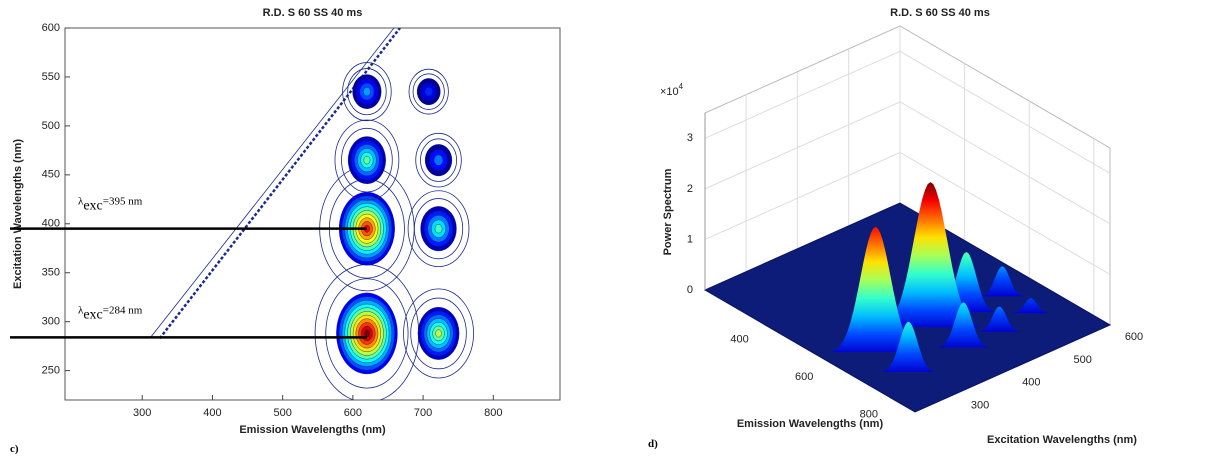  I want to click on annotation: λexc=284 nm, so click(110, 313).